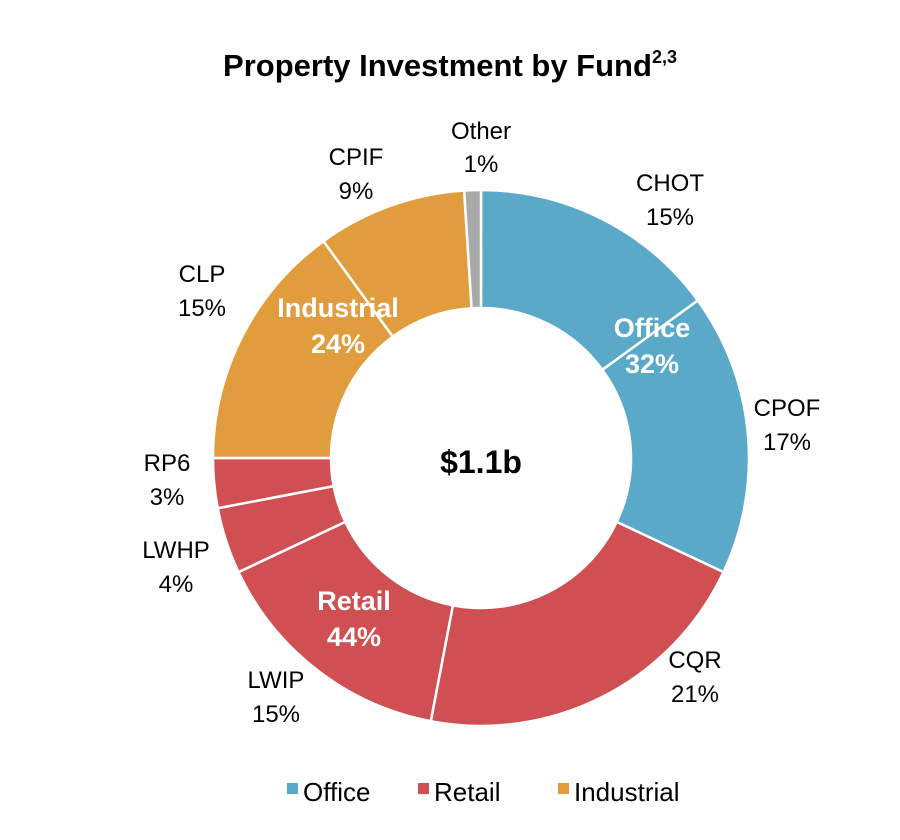 This screenshot has width=900, height=840. What do you see at coordinates (356, 191) in the screenshot?
I see `slice-percent-cpif: 9%` at bounding box center [356, 191].